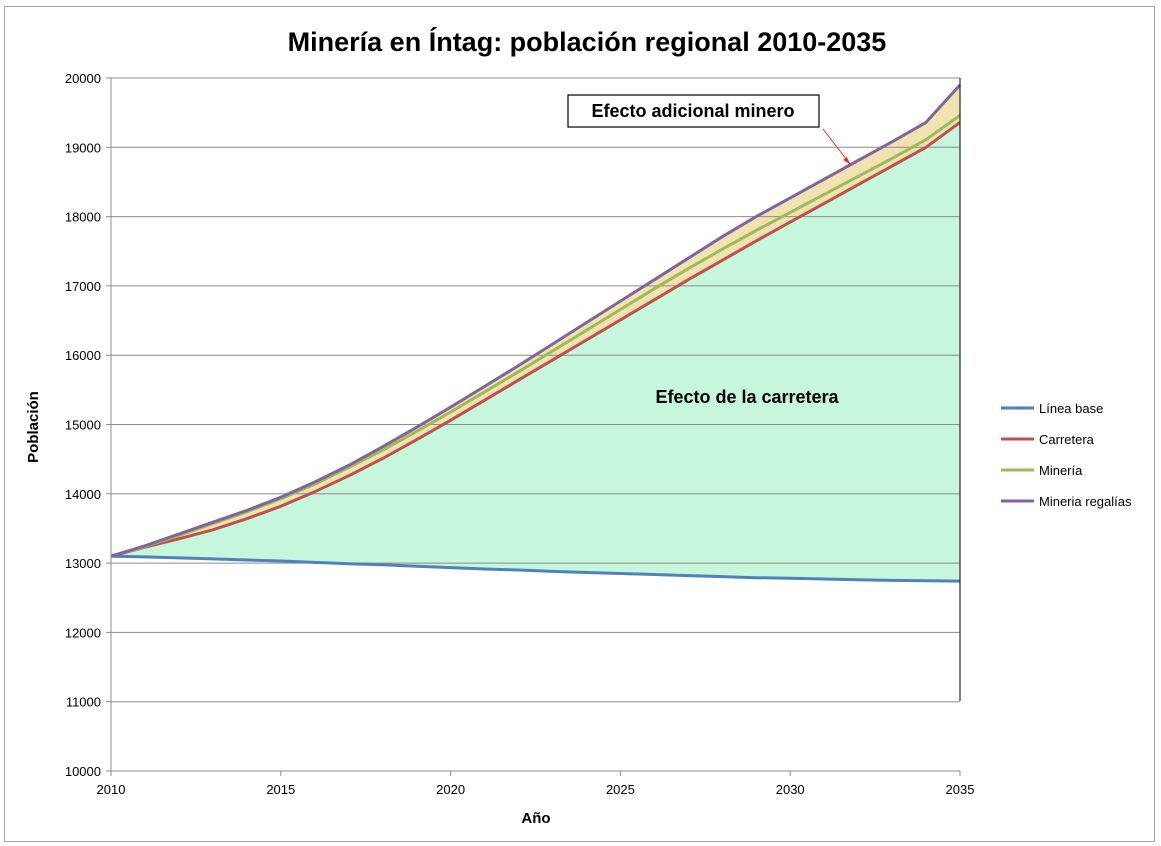 This screenshot has width=1161, height=846. What do you see at coordinates (83, 286) in the screenshot?
I see `y-tick-label-17000: 17000` at bounding box center [83, 286].